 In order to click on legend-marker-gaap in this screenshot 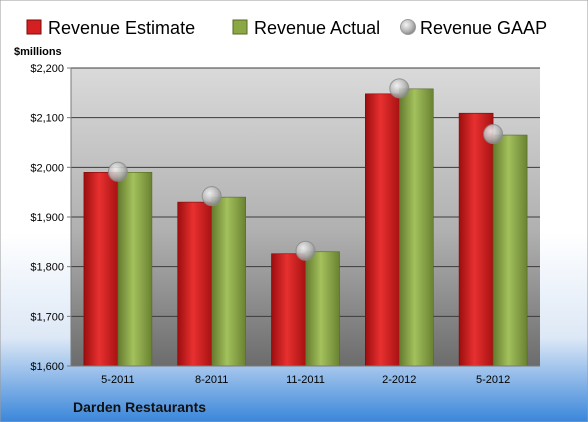, I will do `click(408, 27)`.